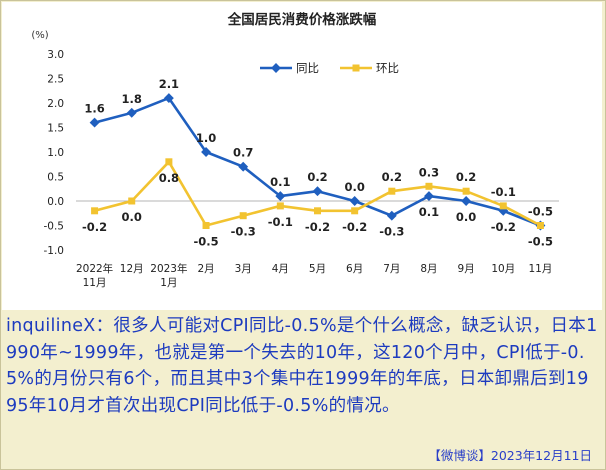 This screenshot has height=470, width=606. What do you see at coordinates (55, 153) in the screenshot?
I see `y-tick-label: 1.0` at bounding box center [55, 153].